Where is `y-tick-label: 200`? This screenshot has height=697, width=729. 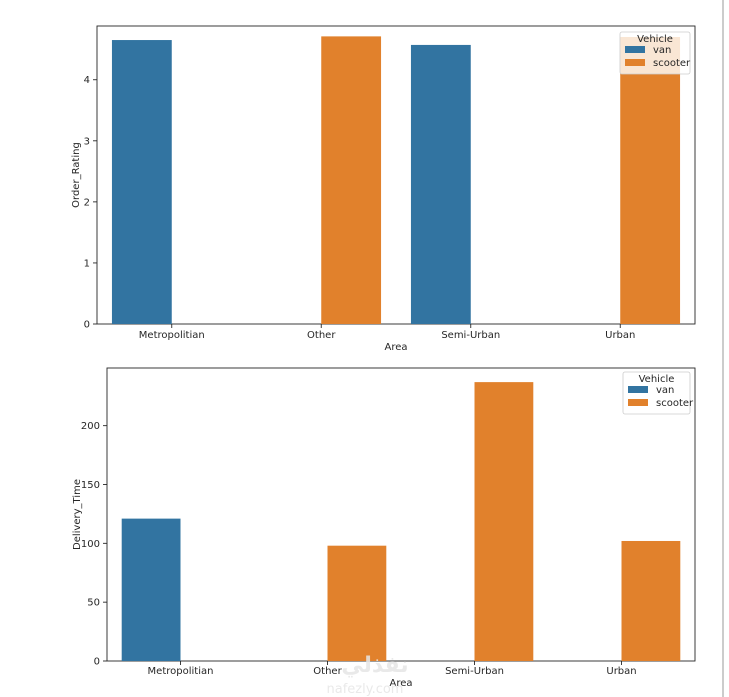 y-tick-label: 200 is located at coordinates (90, 426).